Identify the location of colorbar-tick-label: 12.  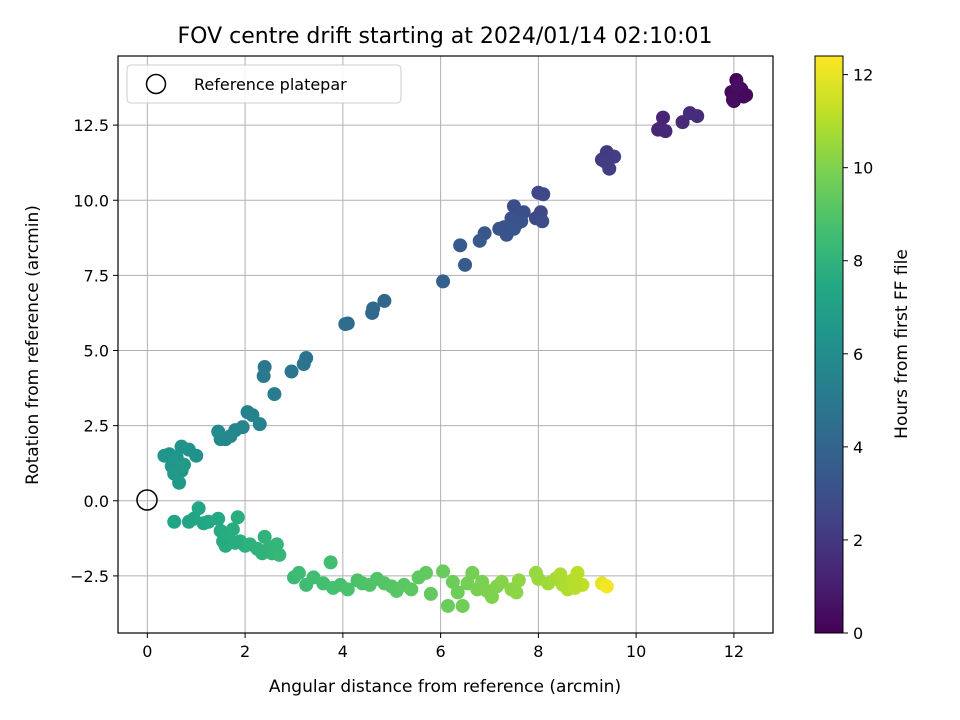
(863, 75).